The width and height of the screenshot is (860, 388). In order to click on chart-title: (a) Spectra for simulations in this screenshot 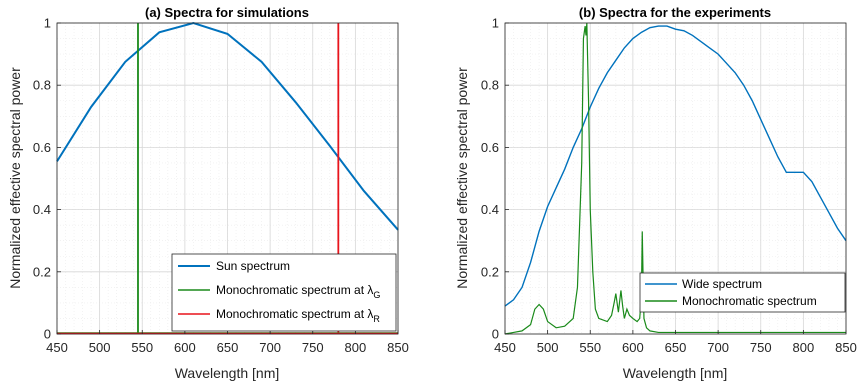, I will do `click(227, 12)`.